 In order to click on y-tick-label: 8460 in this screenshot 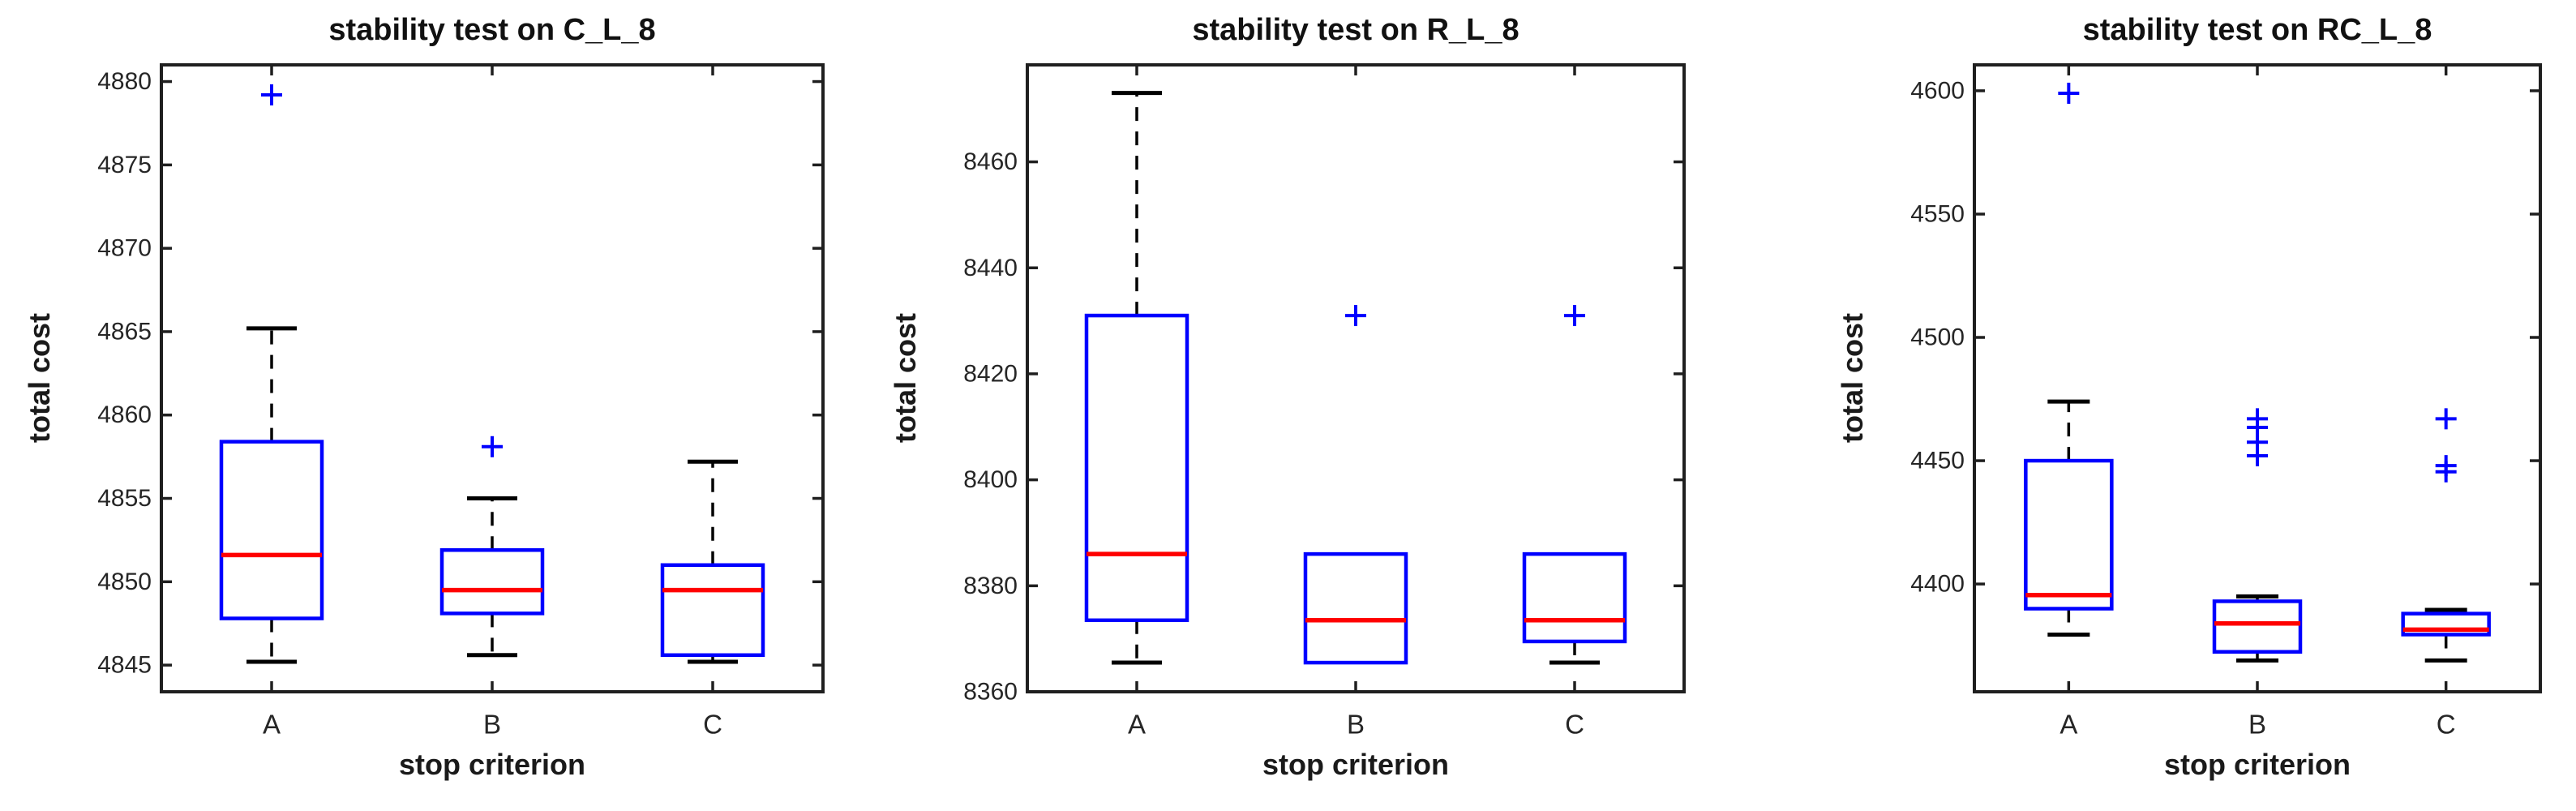, I will do `click(990, 161)`.